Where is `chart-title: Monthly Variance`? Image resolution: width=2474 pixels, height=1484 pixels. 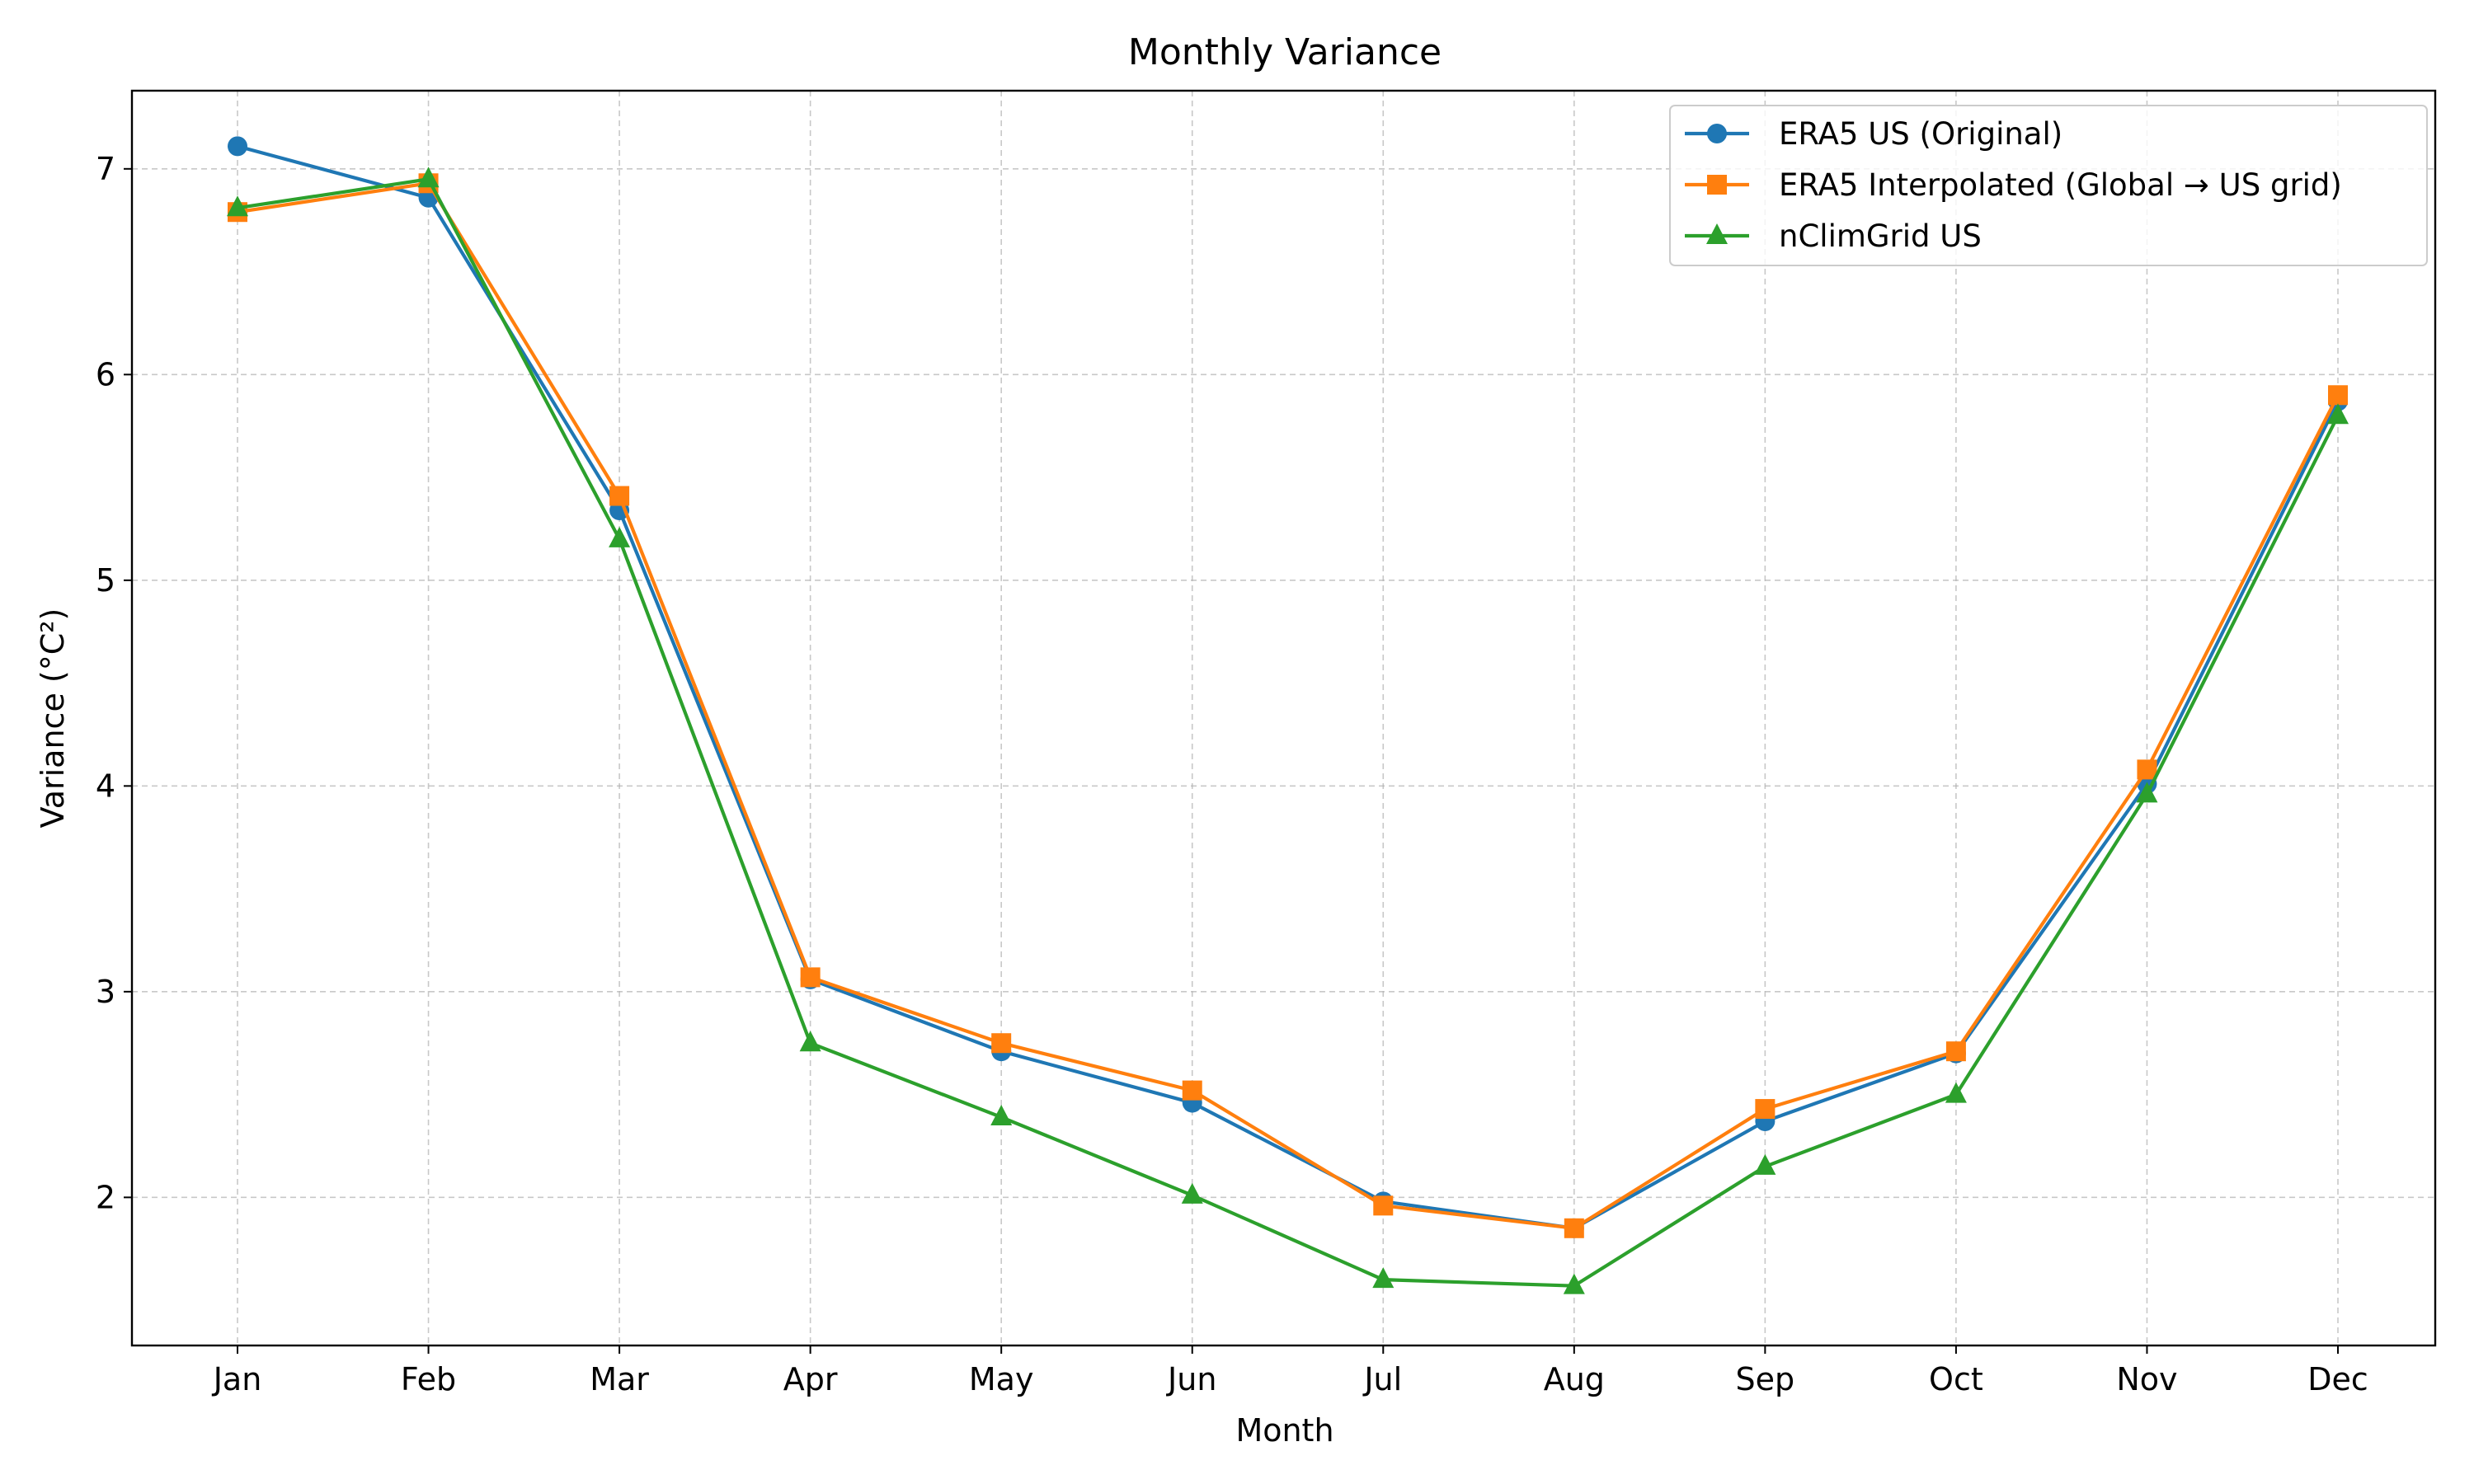
chart-title: Monthly Variance is located at coordinates (1285, 52).